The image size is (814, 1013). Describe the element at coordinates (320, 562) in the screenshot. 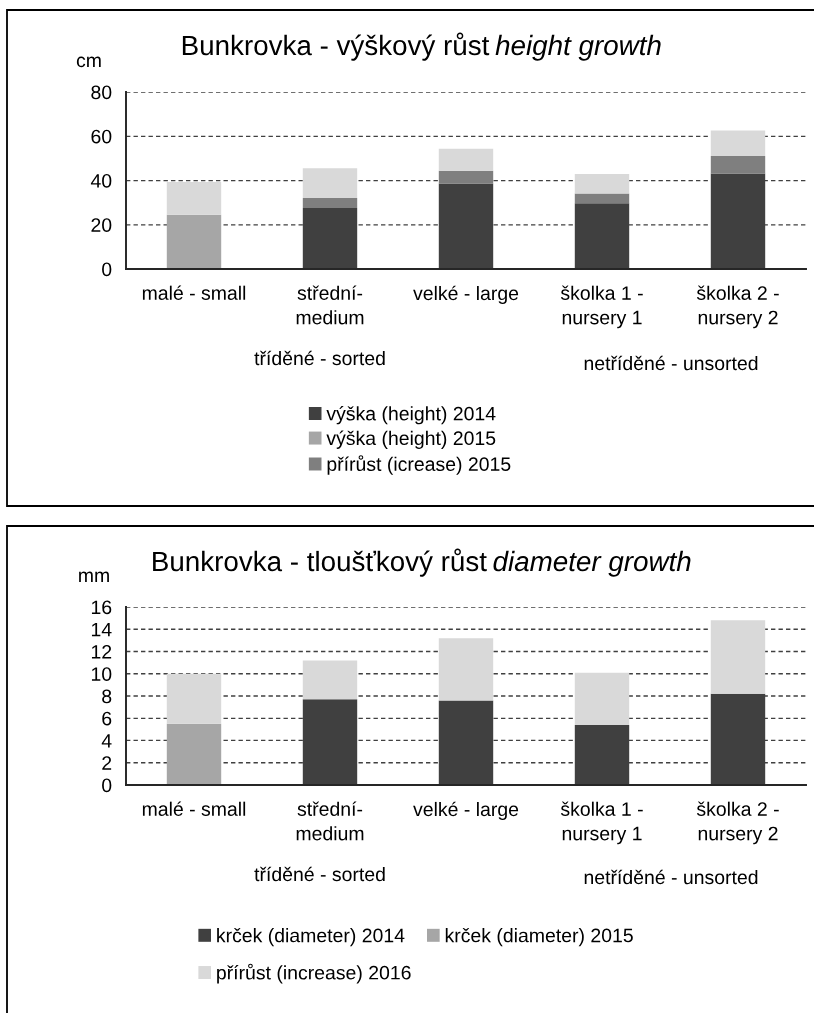

I see `chart-title: Bunkrovka - tloušťkový růst` at that location.